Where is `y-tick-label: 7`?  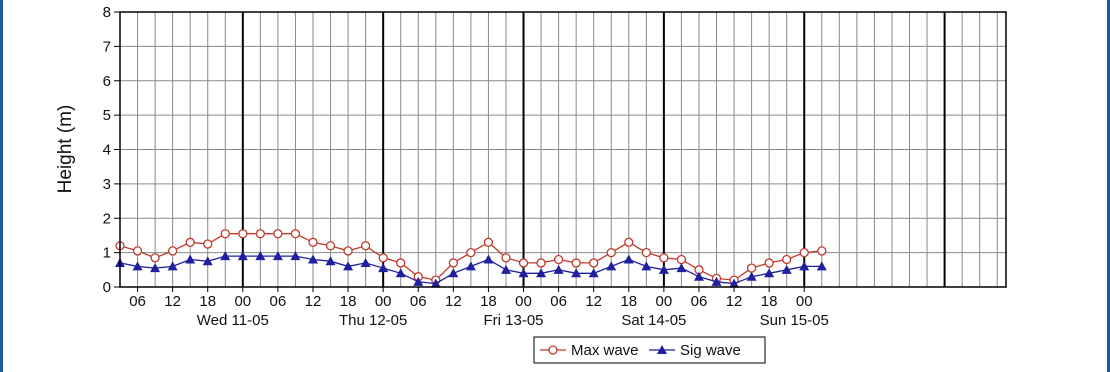 y-tick-label: 7 is located at coordinates (107, 46).